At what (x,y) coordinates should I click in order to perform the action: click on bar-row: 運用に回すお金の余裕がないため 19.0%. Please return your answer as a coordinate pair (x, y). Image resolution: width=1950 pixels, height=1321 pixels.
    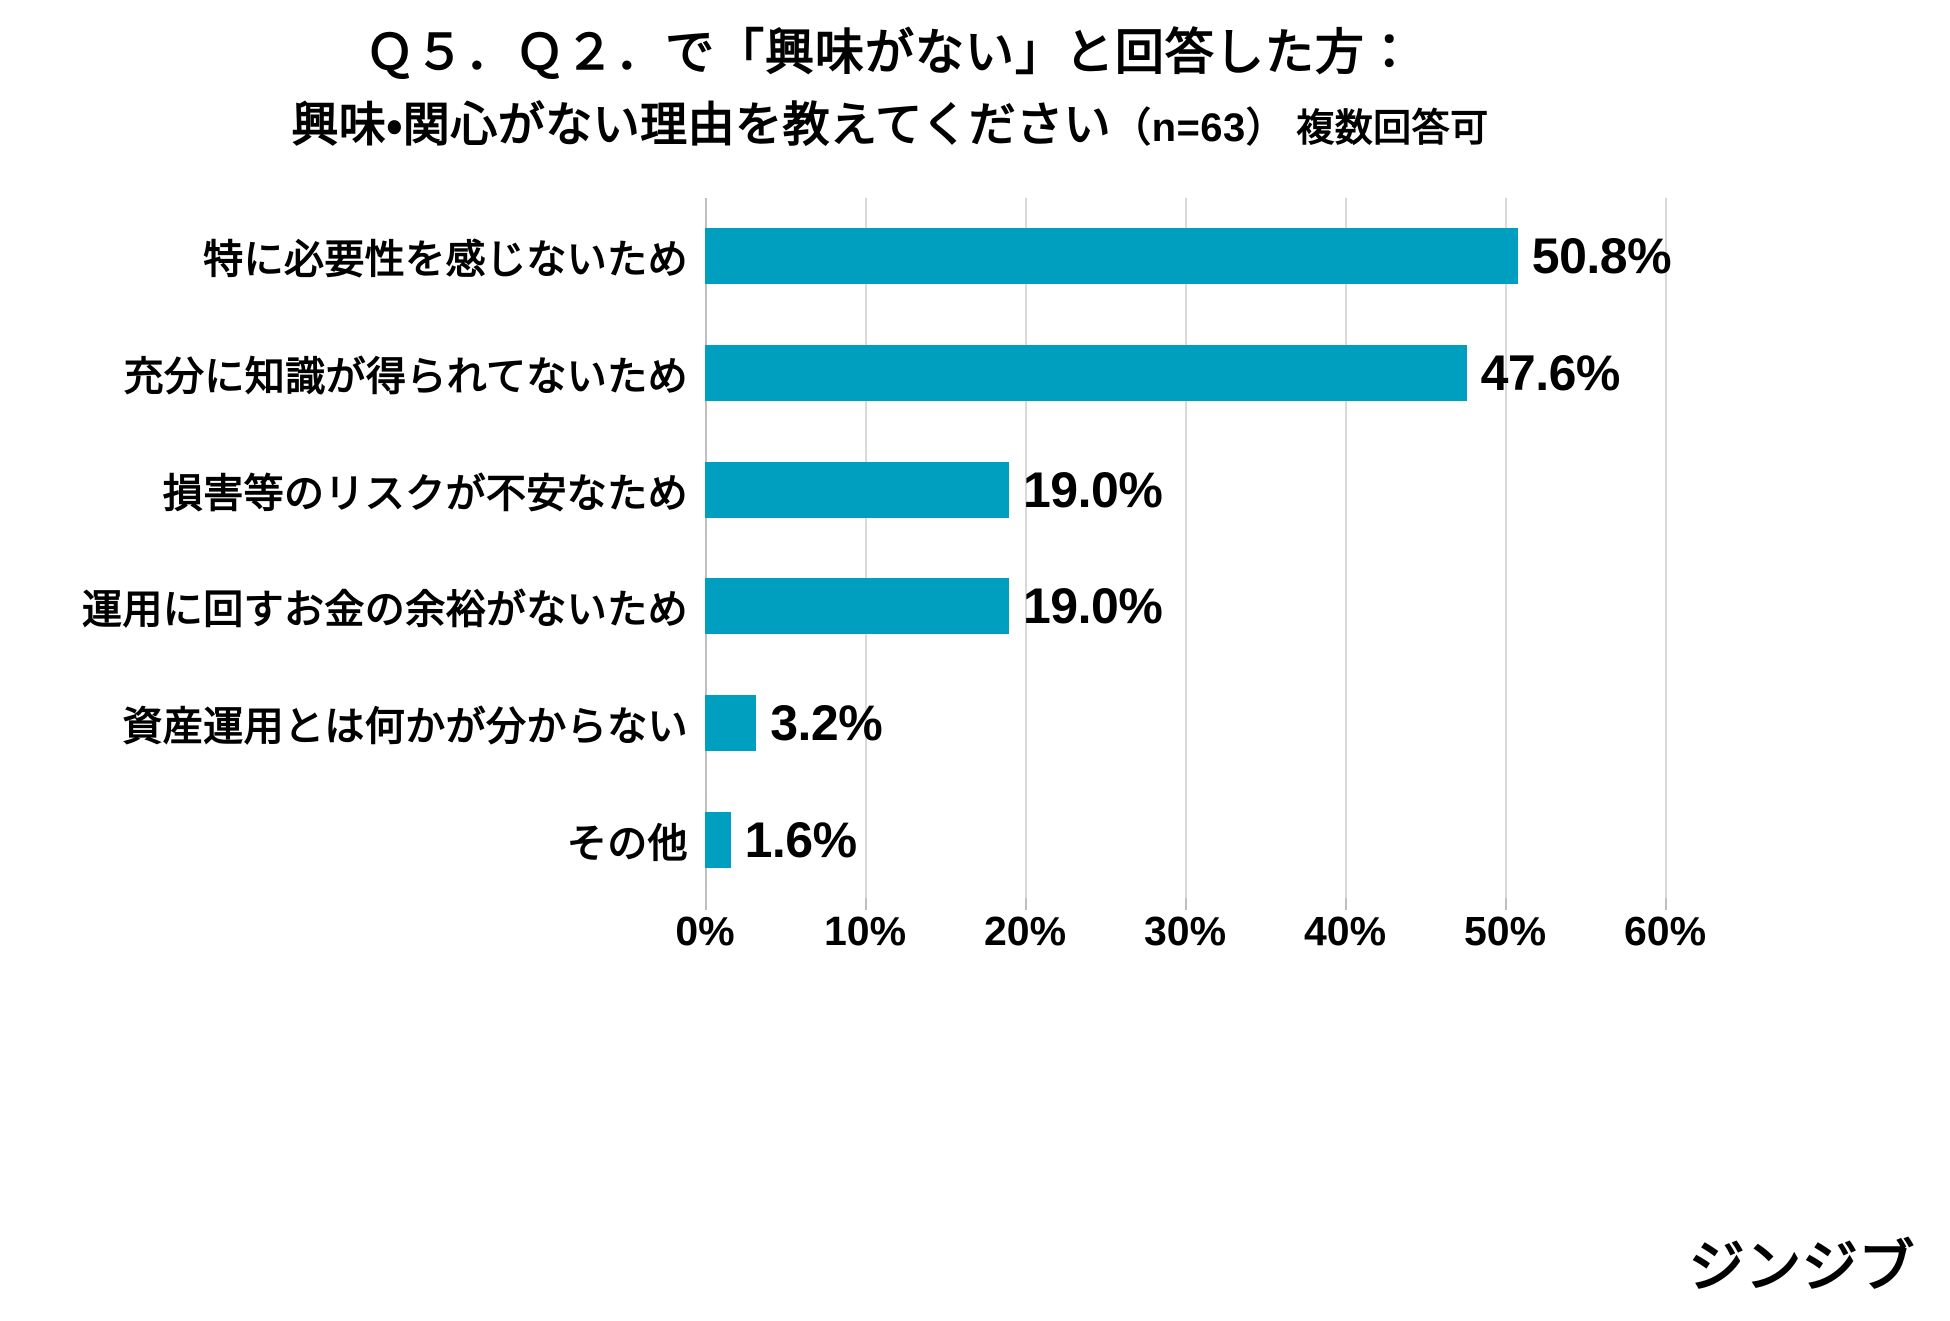
    Looking at the image, I should click on (975, 606).